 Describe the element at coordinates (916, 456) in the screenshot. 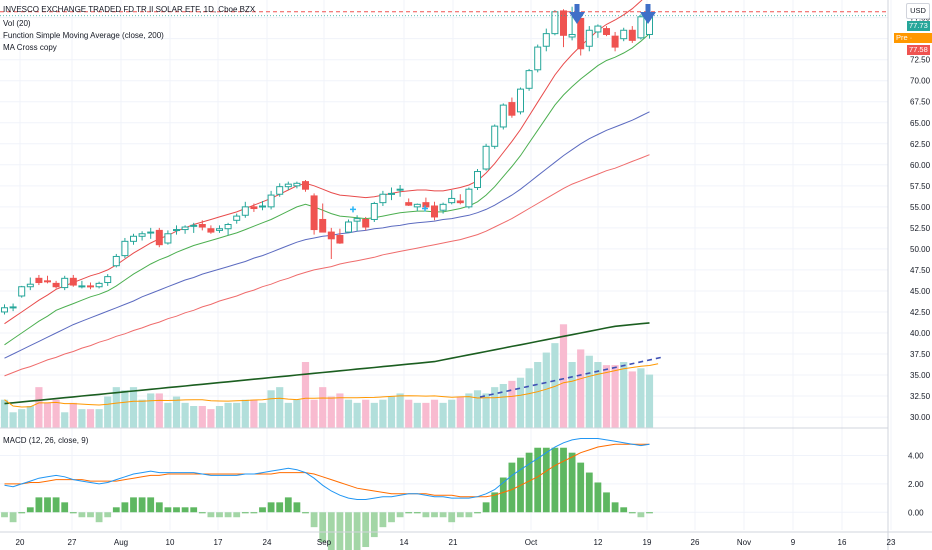

I see `macd-tick-label: 4.00` at that location.